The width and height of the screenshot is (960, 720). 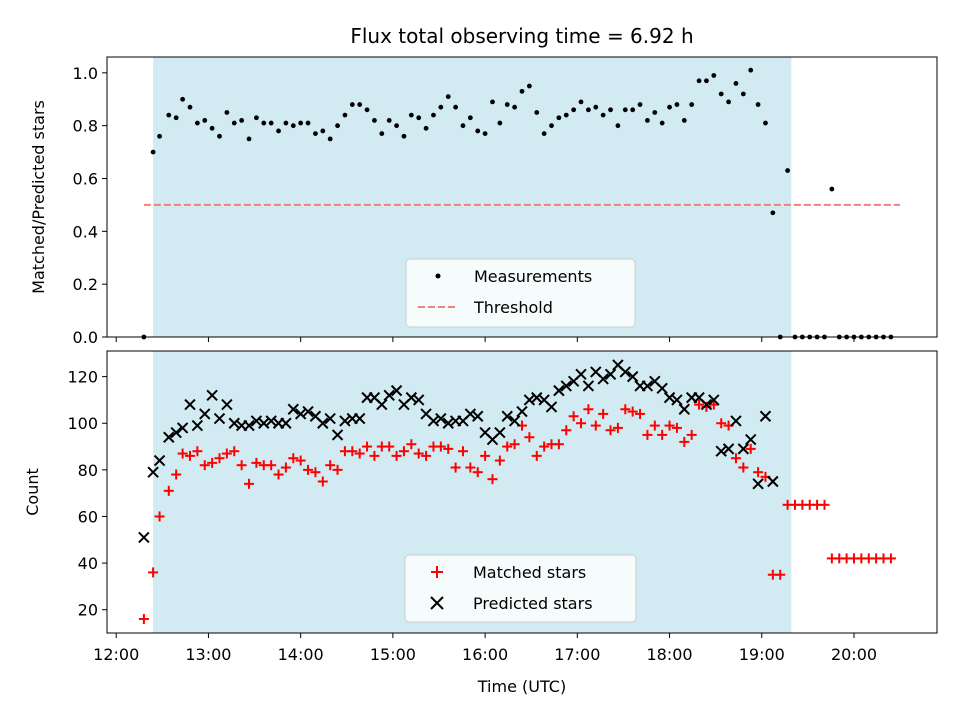 I want to click on top-legend: Measurements Threshold, so click(x=520, y=293).